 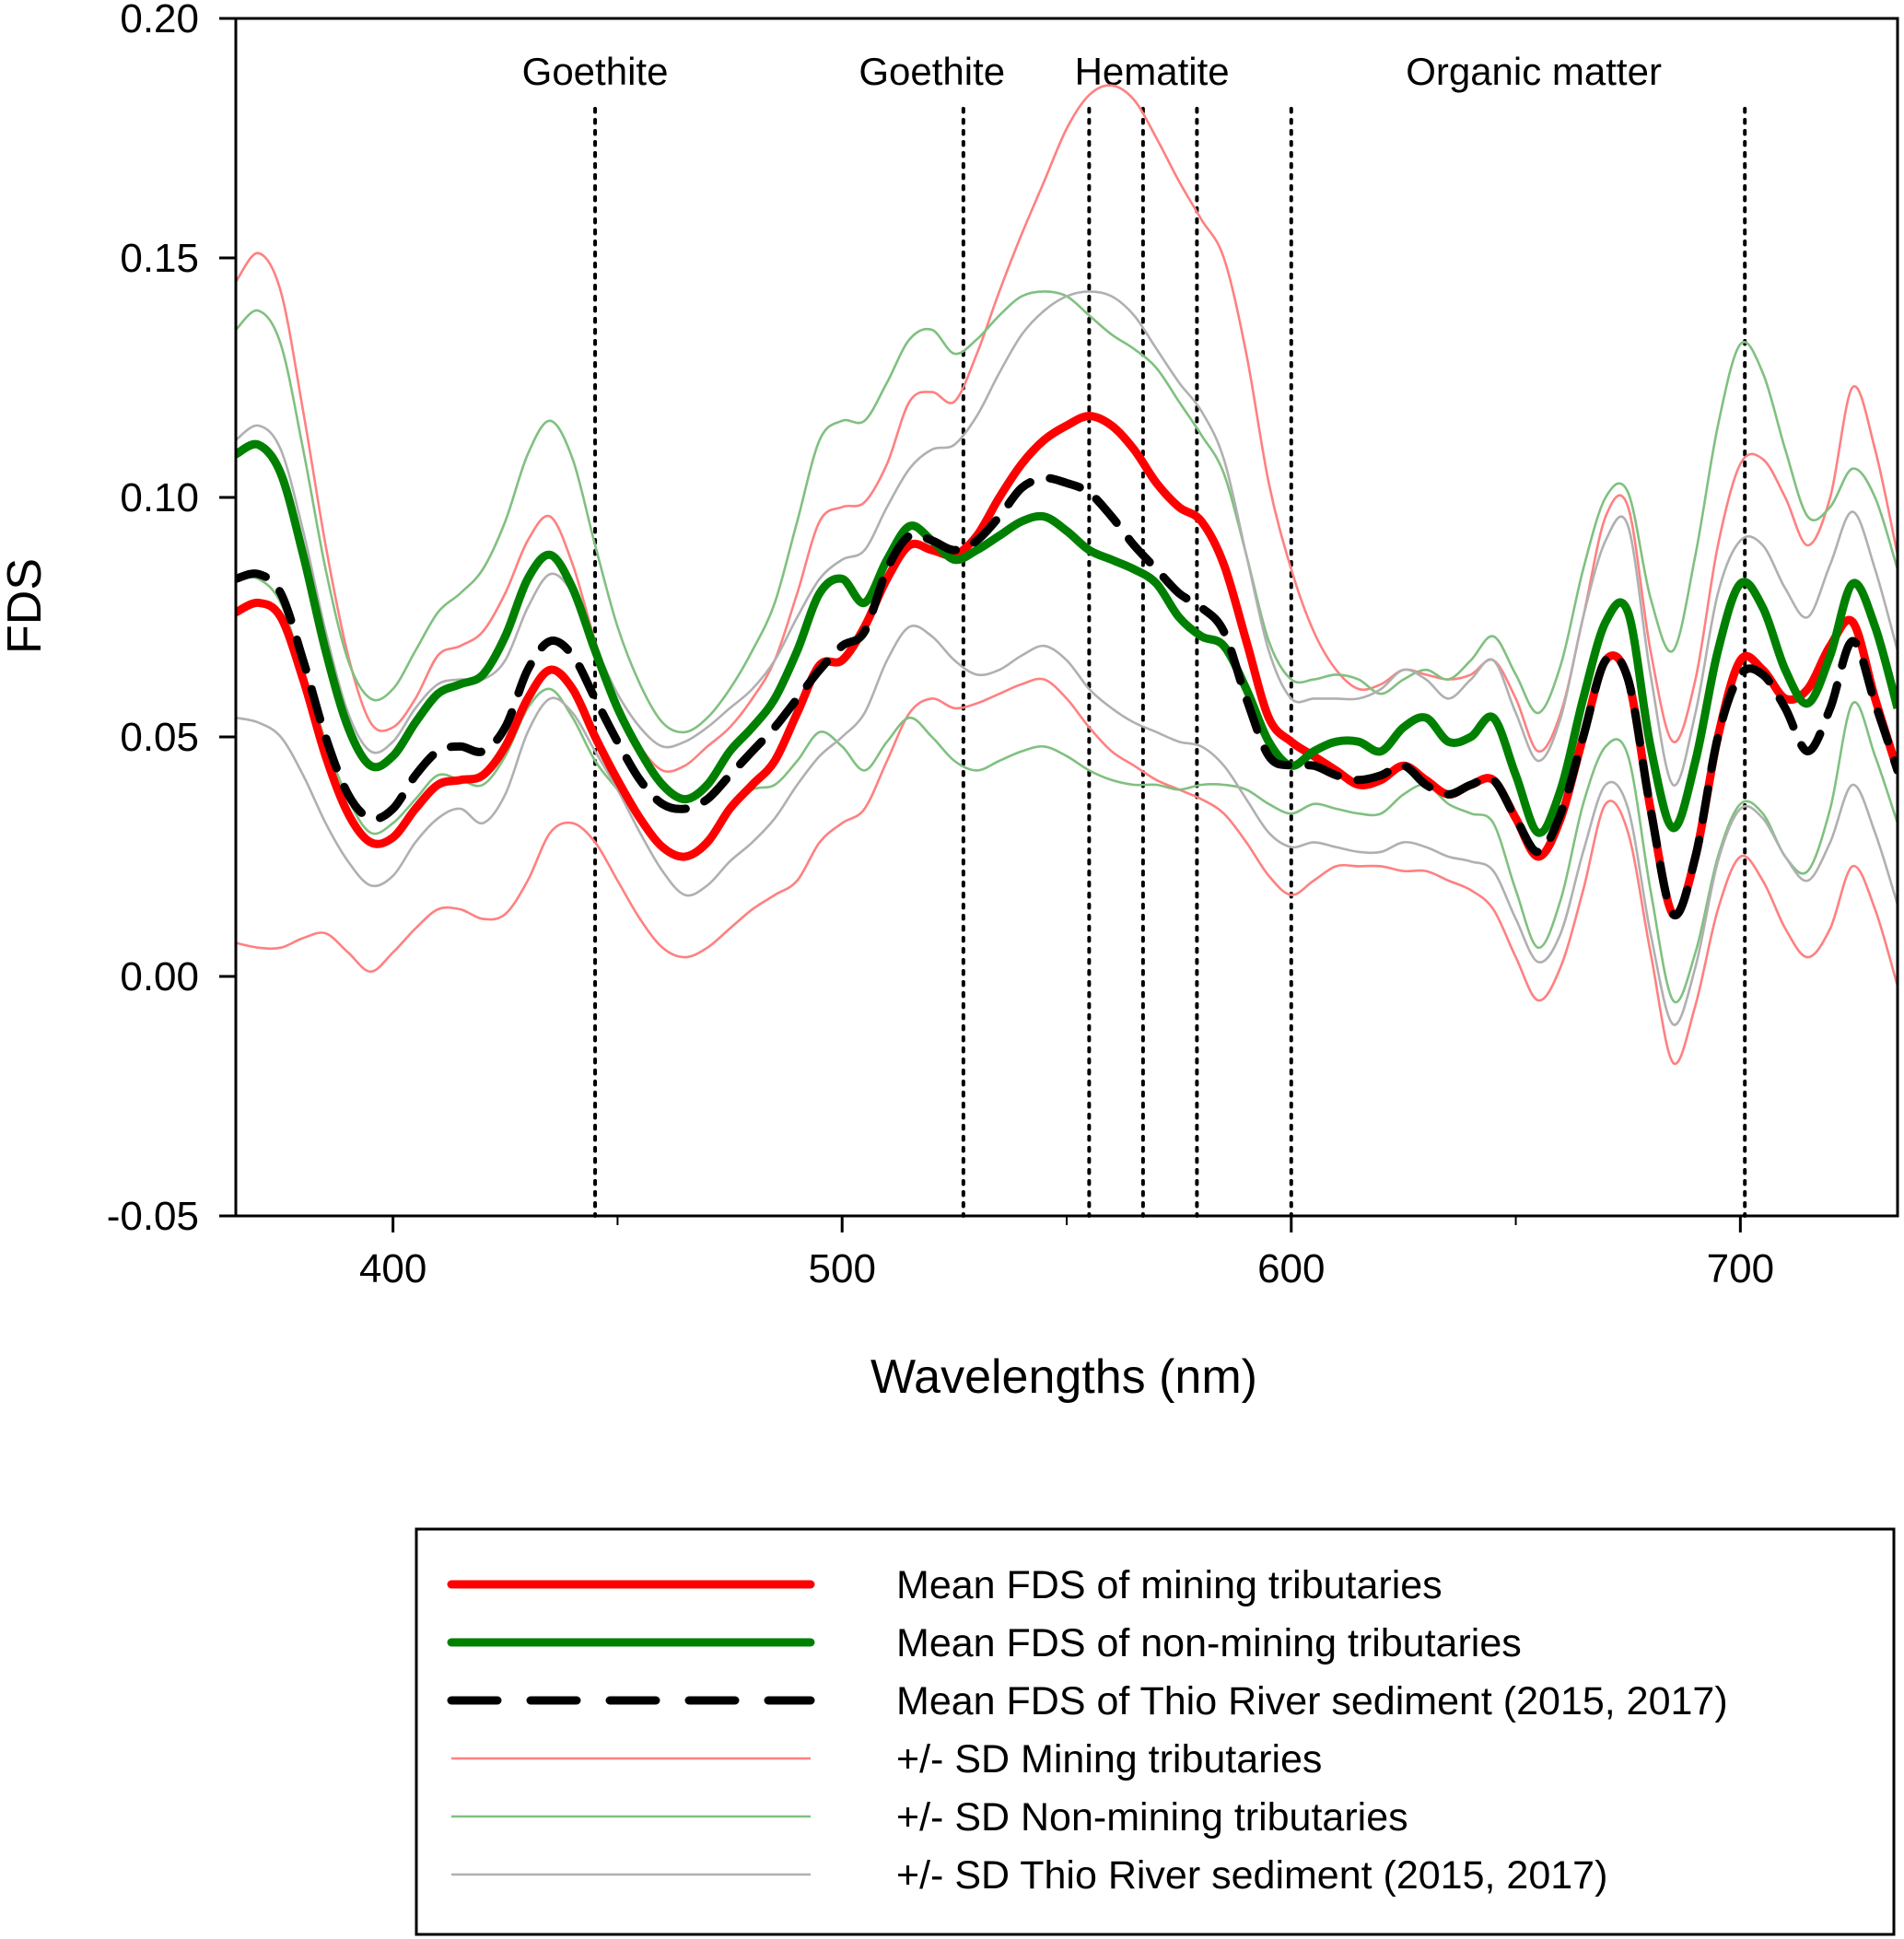 I want to click on y-tick-label-2: 0.05, so click(x=159, y=737).